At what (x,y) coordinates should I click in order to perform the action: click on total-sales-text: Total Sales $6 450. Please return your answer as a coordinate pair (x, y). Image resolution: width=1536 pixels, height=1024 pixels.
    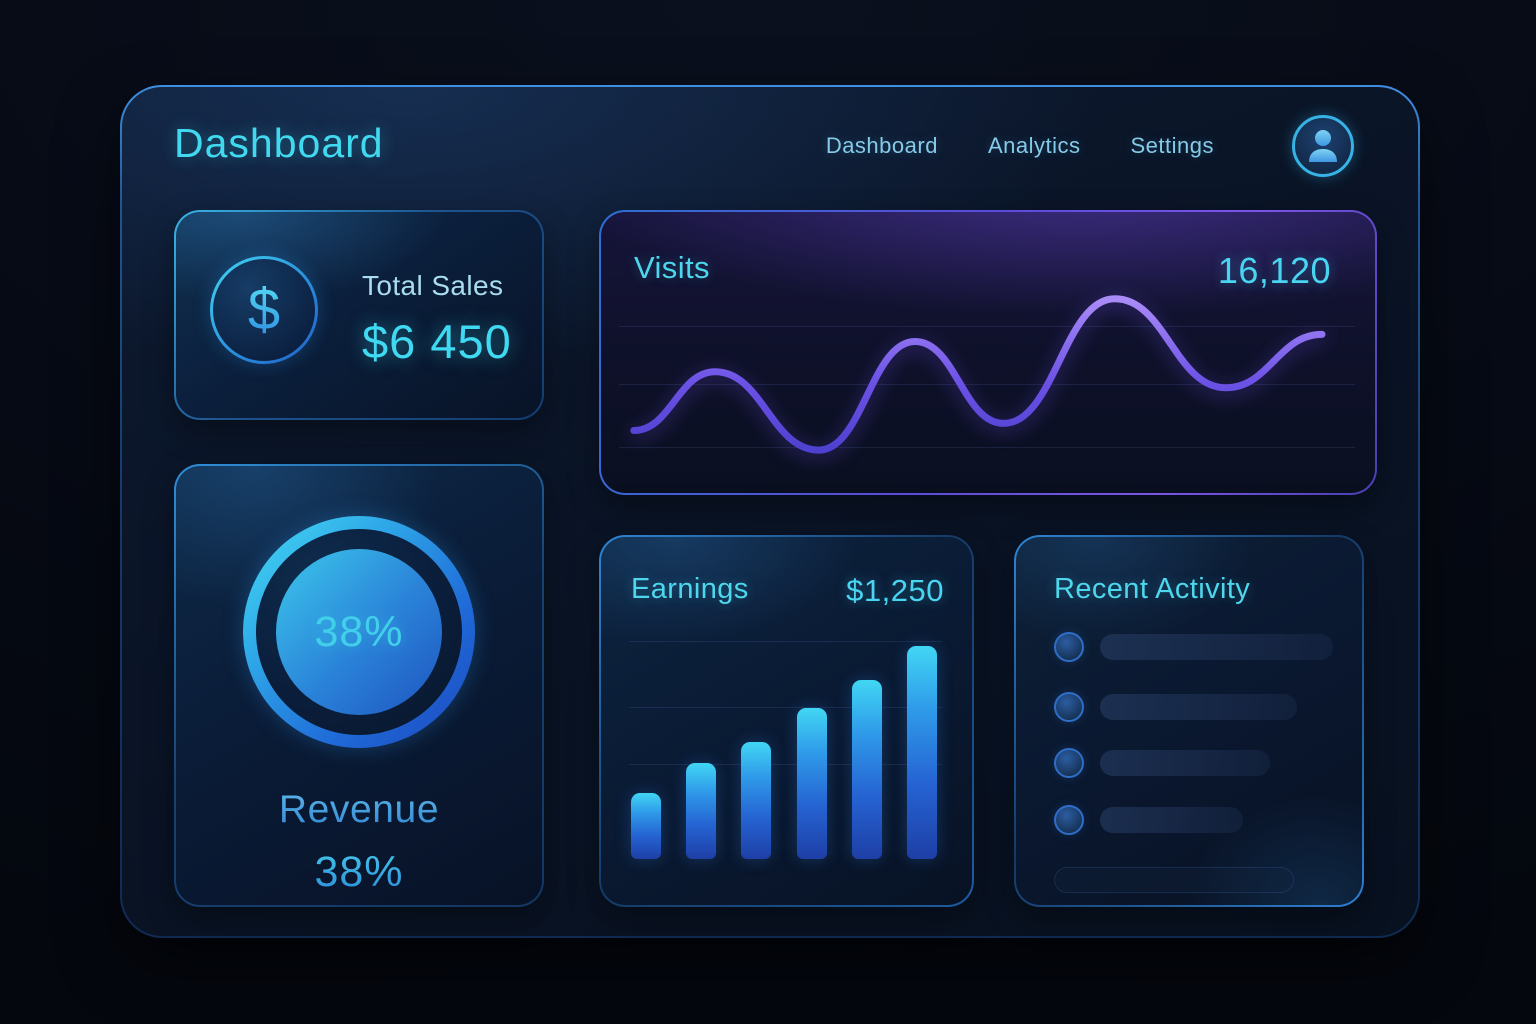
    Looking at the image, I should click on (437, 319).